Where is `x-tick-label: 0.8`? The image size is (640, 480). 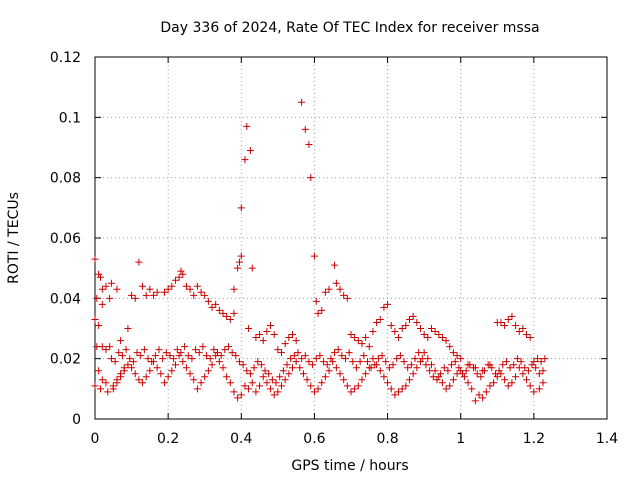
x-tick-label: 0.8 is located at coordinates (387, 439).